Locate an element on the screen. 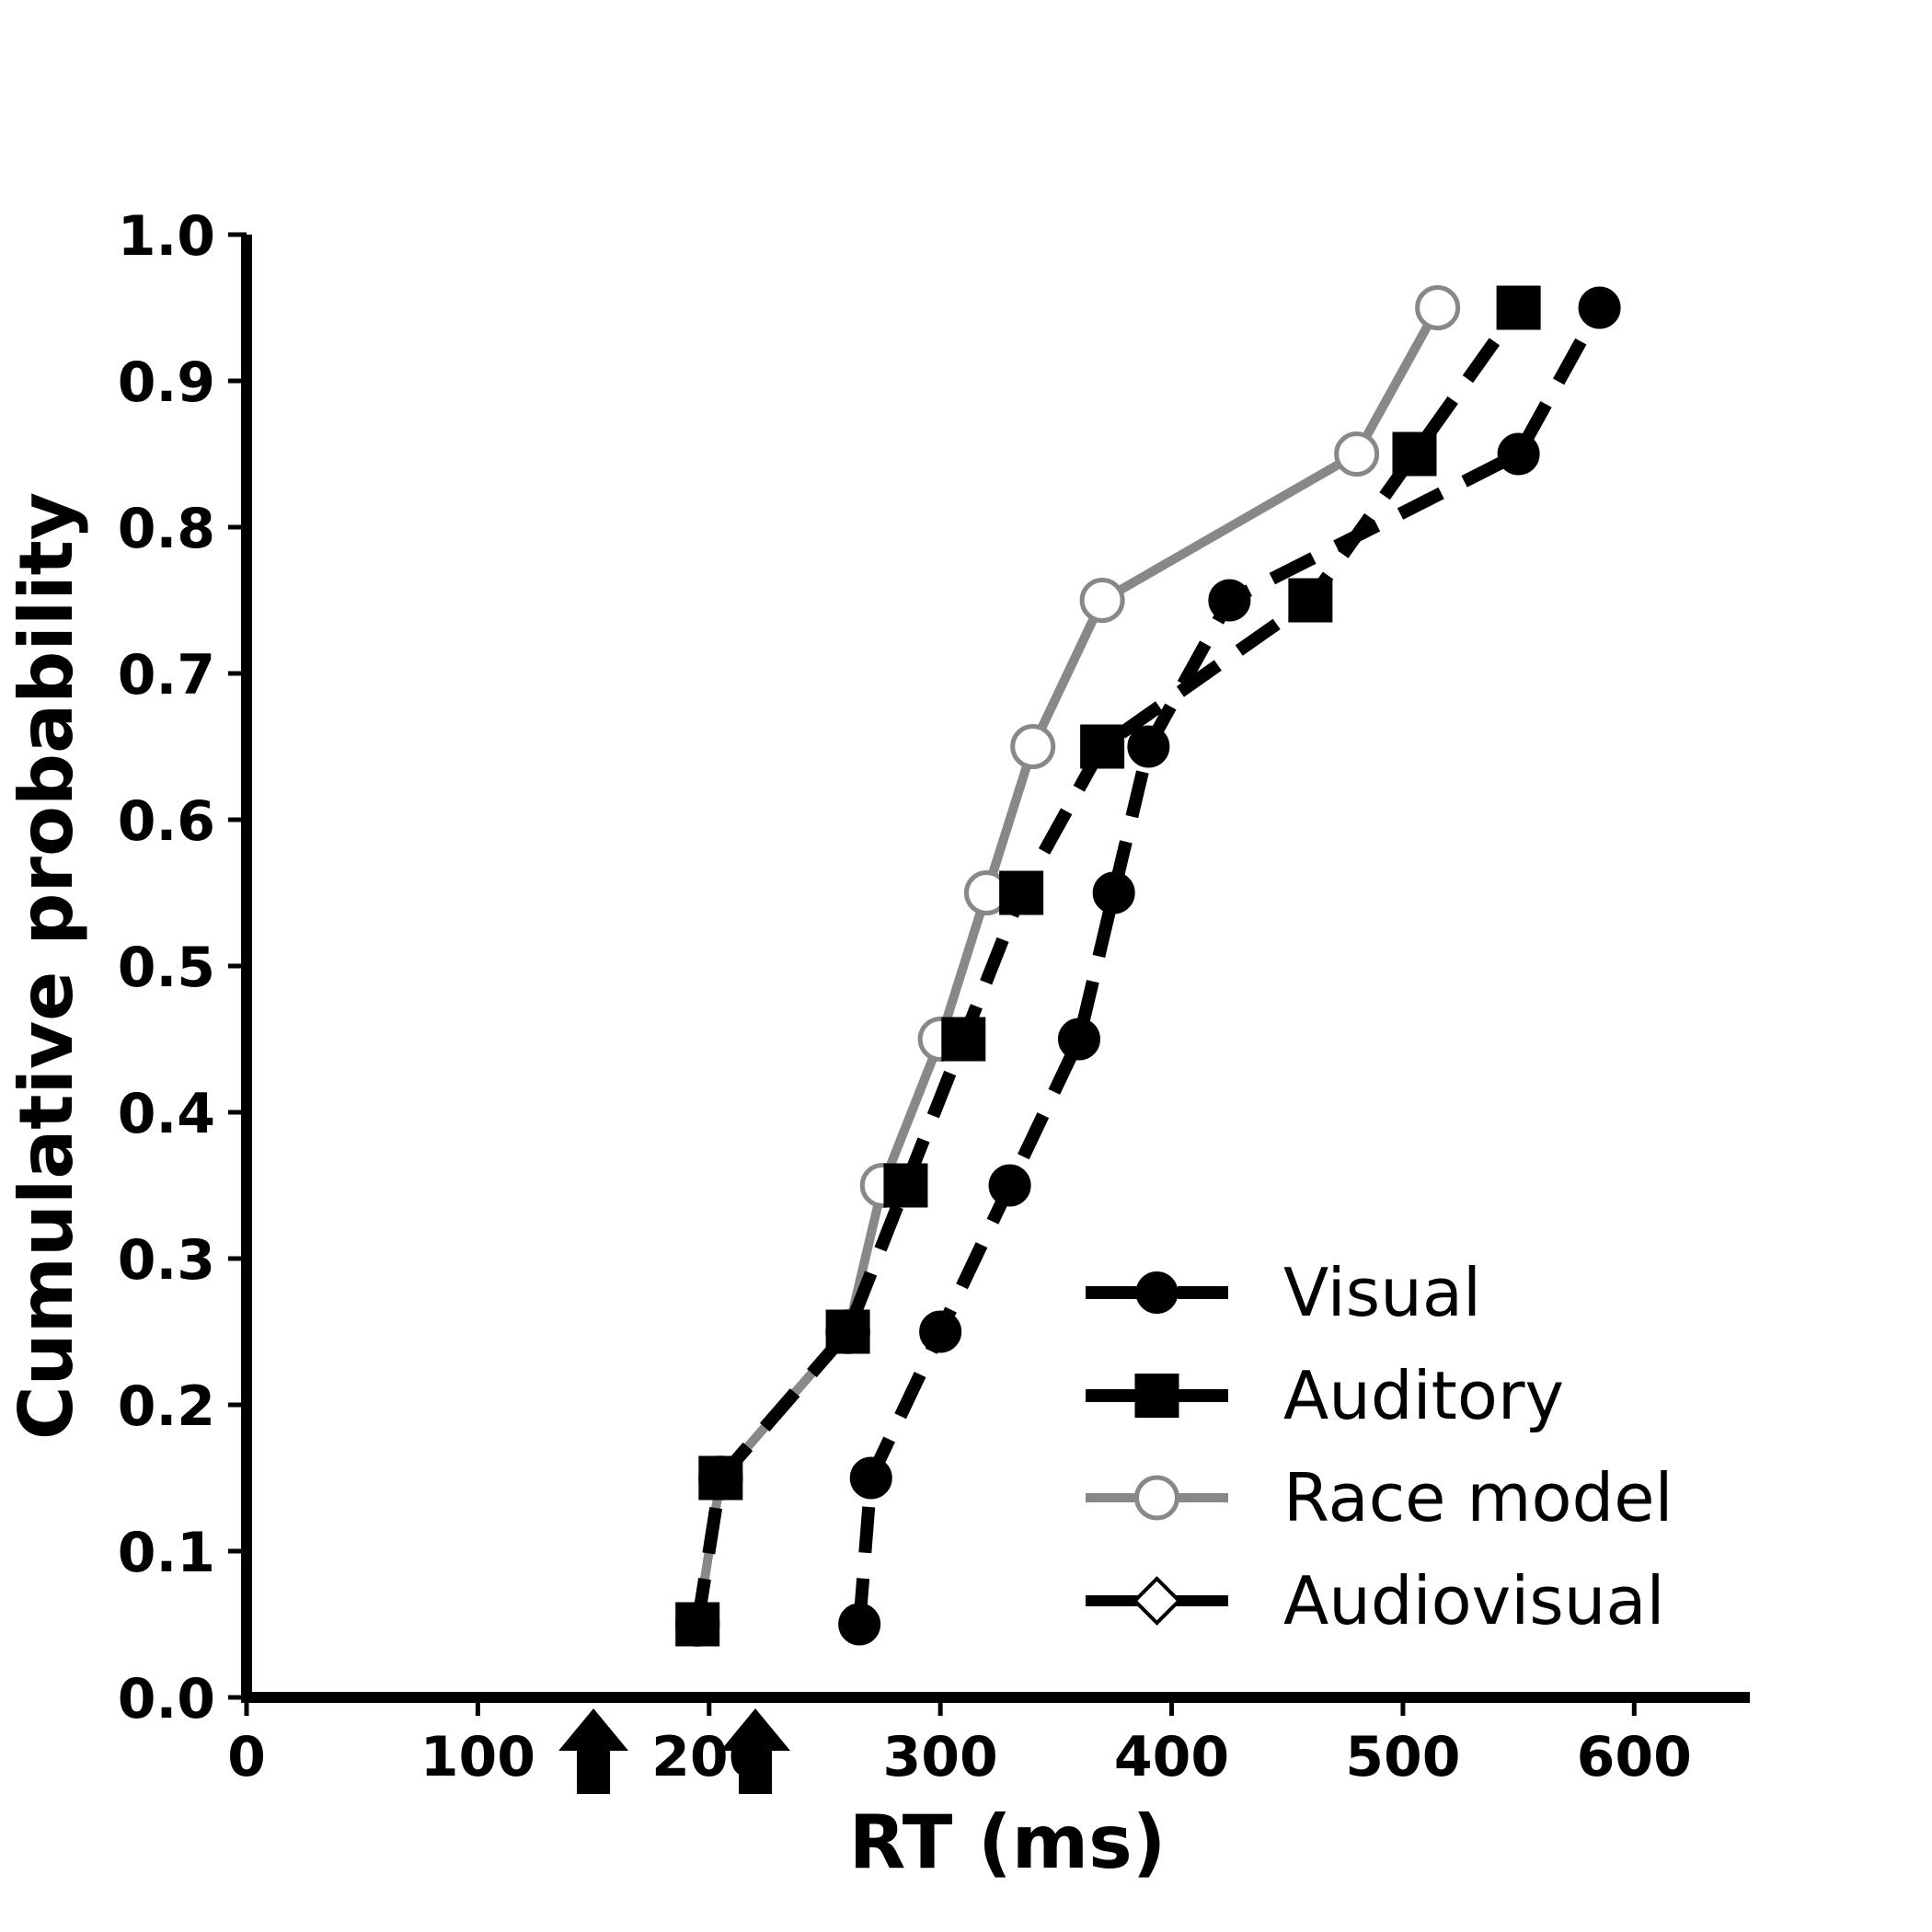  x-axis-label: RT (ms) is located at coordinates (1008, 1842).